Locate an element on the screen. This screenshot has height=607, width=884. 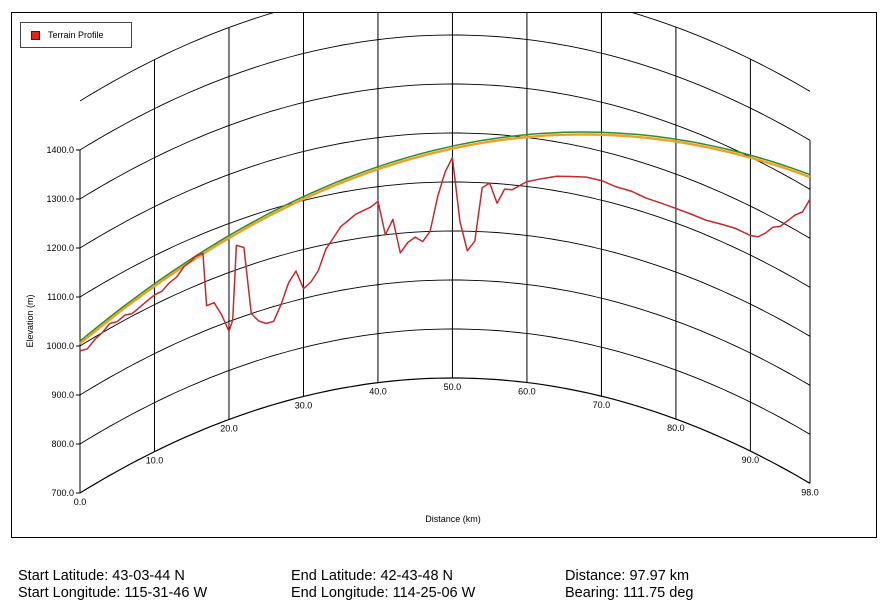
legend-label-terrain-profile: Terrain Profile is located at coordinates (76, 35).